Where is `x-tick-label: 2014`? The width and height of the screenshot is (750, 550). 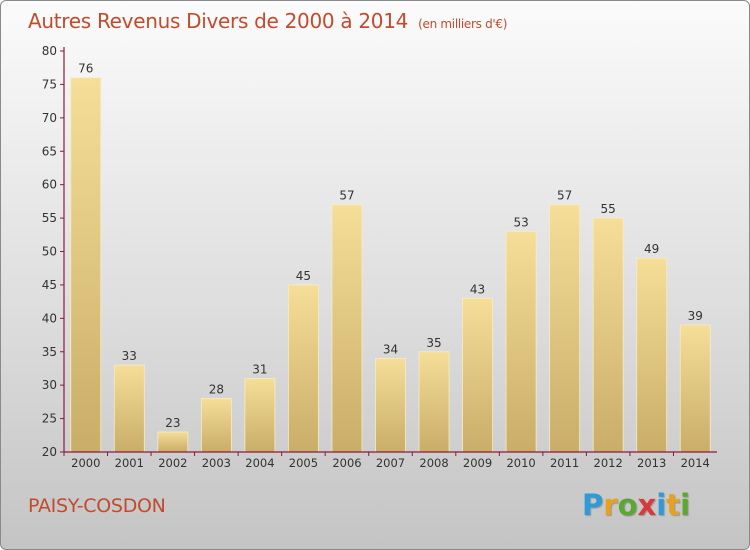
x-tick-label: 2014 is located at coordinates (695, 463).